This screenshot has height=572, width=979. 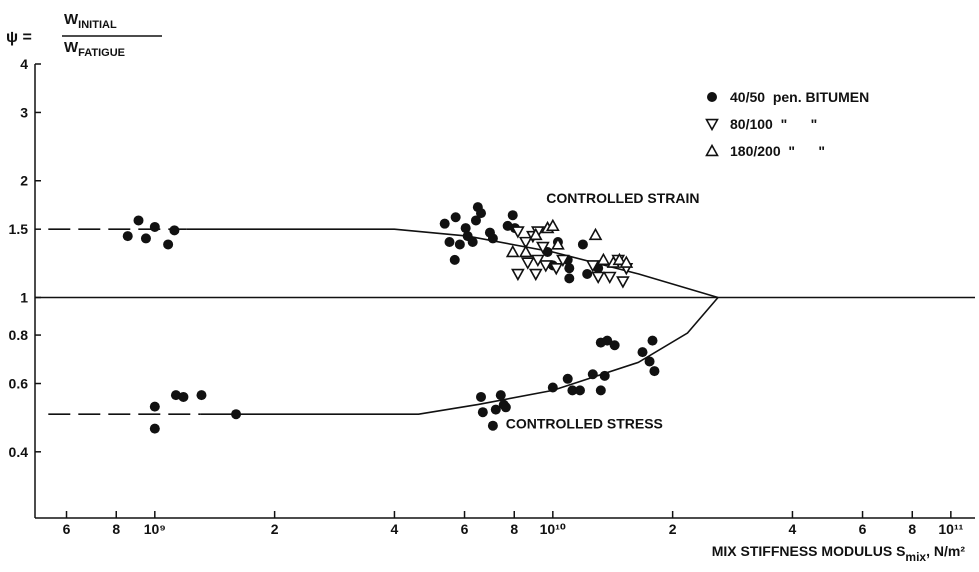 I want to click on y-label-num-sub: INITIAL, so click(x=97, y=25).